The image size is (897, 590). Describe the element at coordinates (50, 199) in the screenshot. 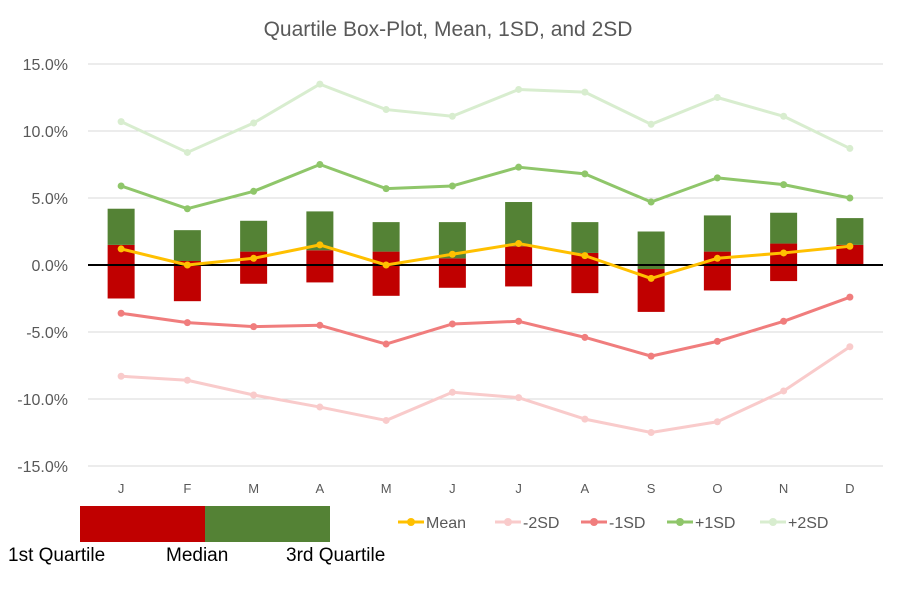

I see `y-tick-label: 5.0%` at that location.